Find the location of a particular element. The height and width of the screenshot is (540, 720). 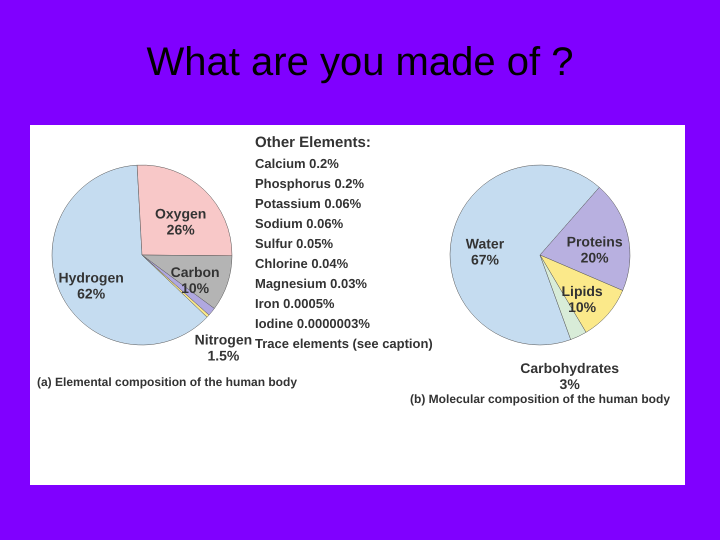

text: Calcium 0.2% is located at coordinates (297, 163).